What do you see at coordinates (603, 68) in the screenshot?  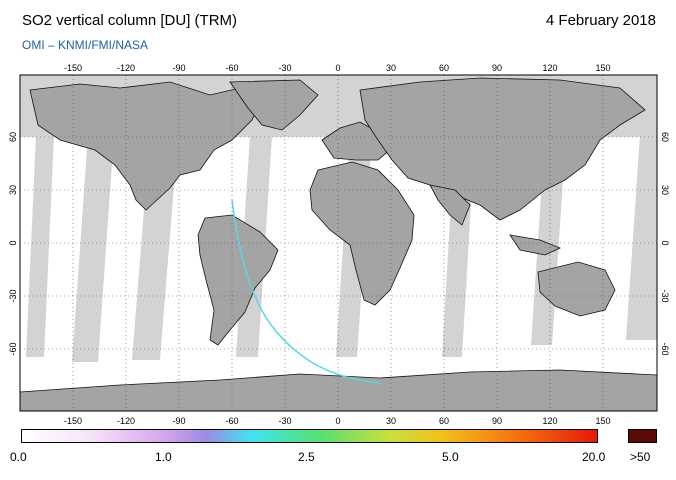 I see `lon-tick-top: 150` at bounding box center [603, 68].